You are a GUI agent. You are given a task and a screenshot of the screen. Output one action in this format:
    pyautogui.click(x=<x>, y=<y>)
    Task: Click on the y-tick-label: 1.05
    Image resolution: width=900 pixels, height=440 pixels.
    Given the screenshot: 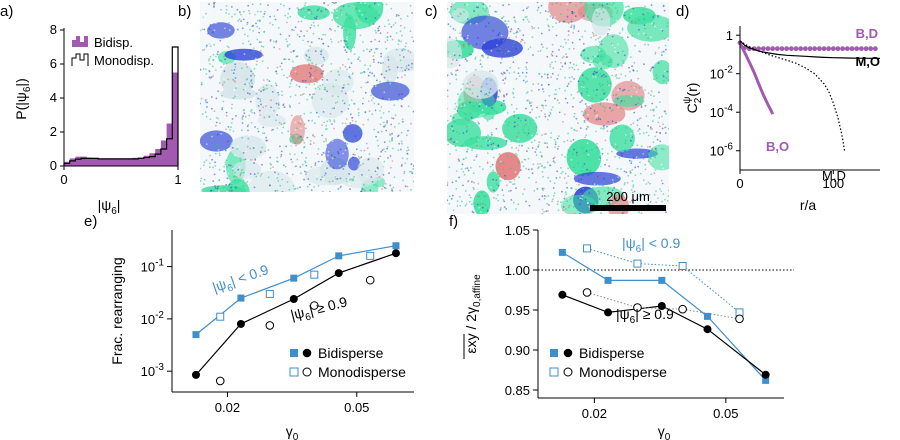 What is the action you would take?
    pyautogui.click(x=517, y=230)
    